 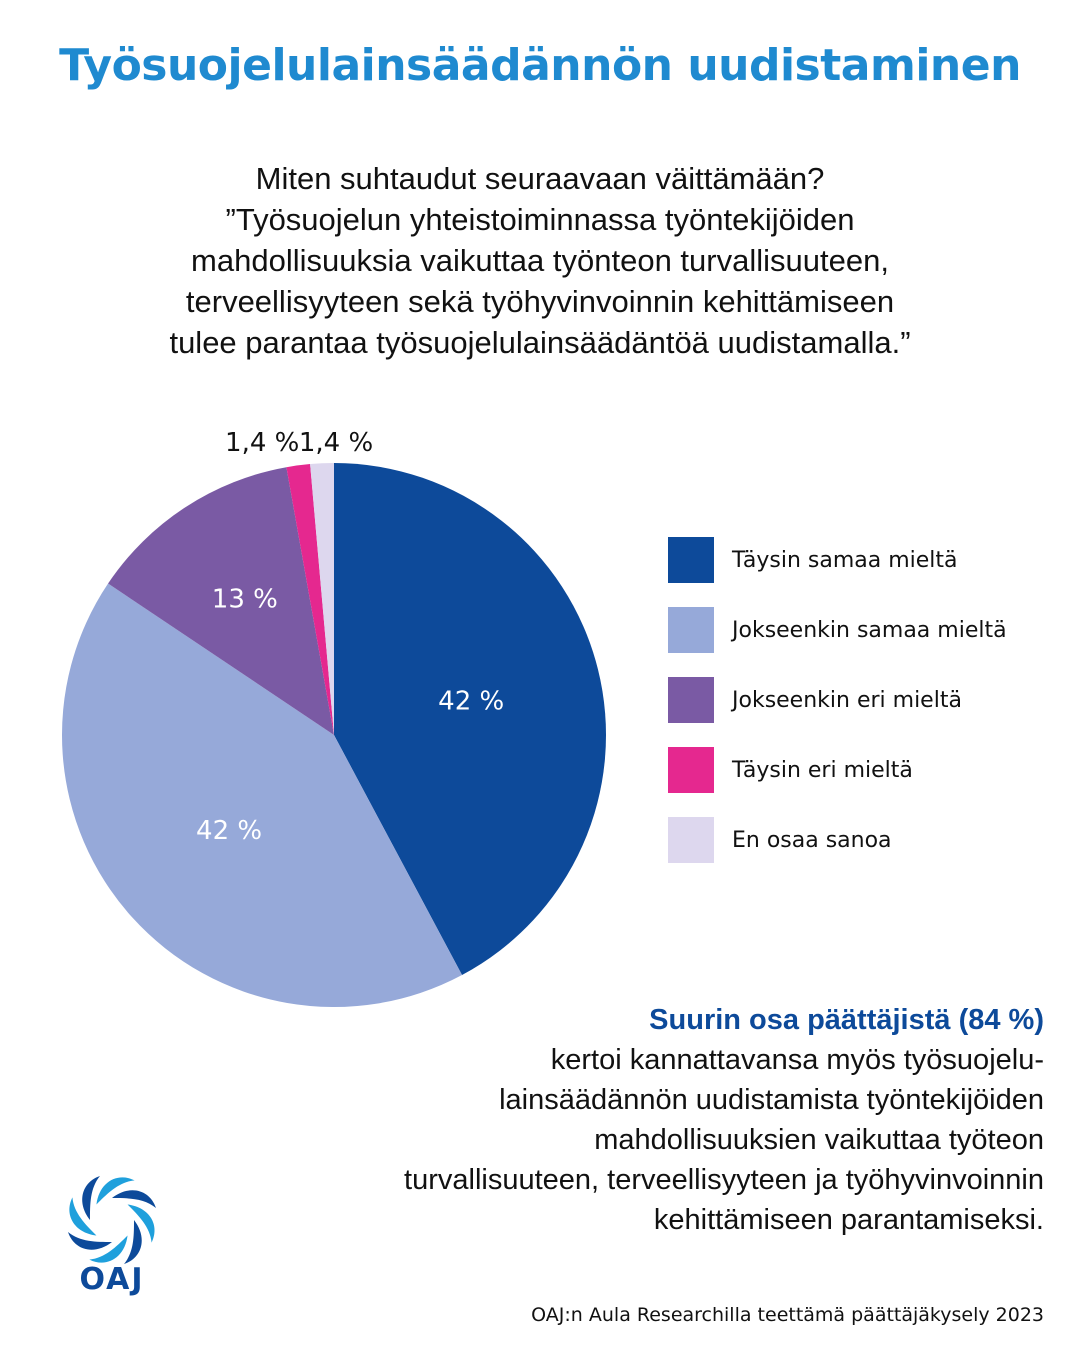 What do you see at coordinates (540, 178) in the screenshot?
I see `question-line: Miten suhtaudut seuraavaan väittämään?` at bounding box center [540, 178].